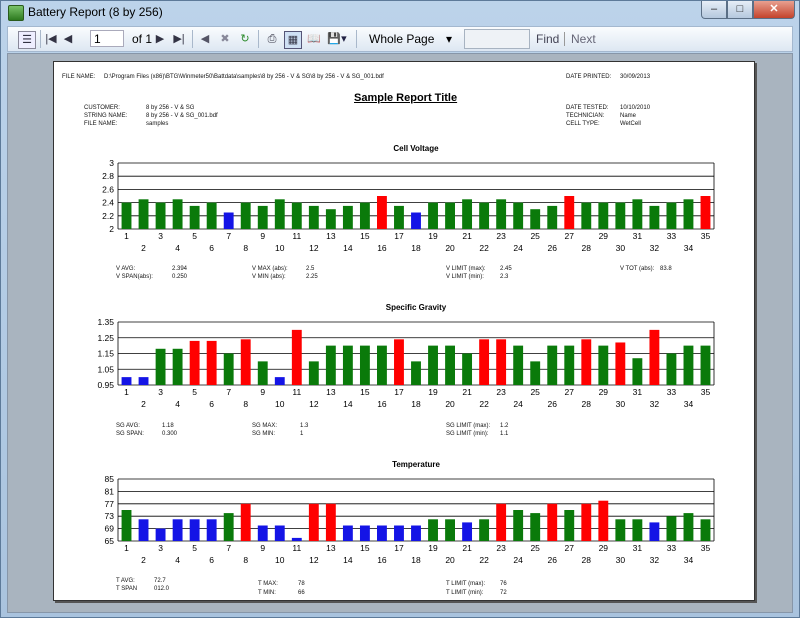 The width and height of the screenshot is (800, 618). I want to click on sg-avg-label: SG AVG:, so click(128, 426).